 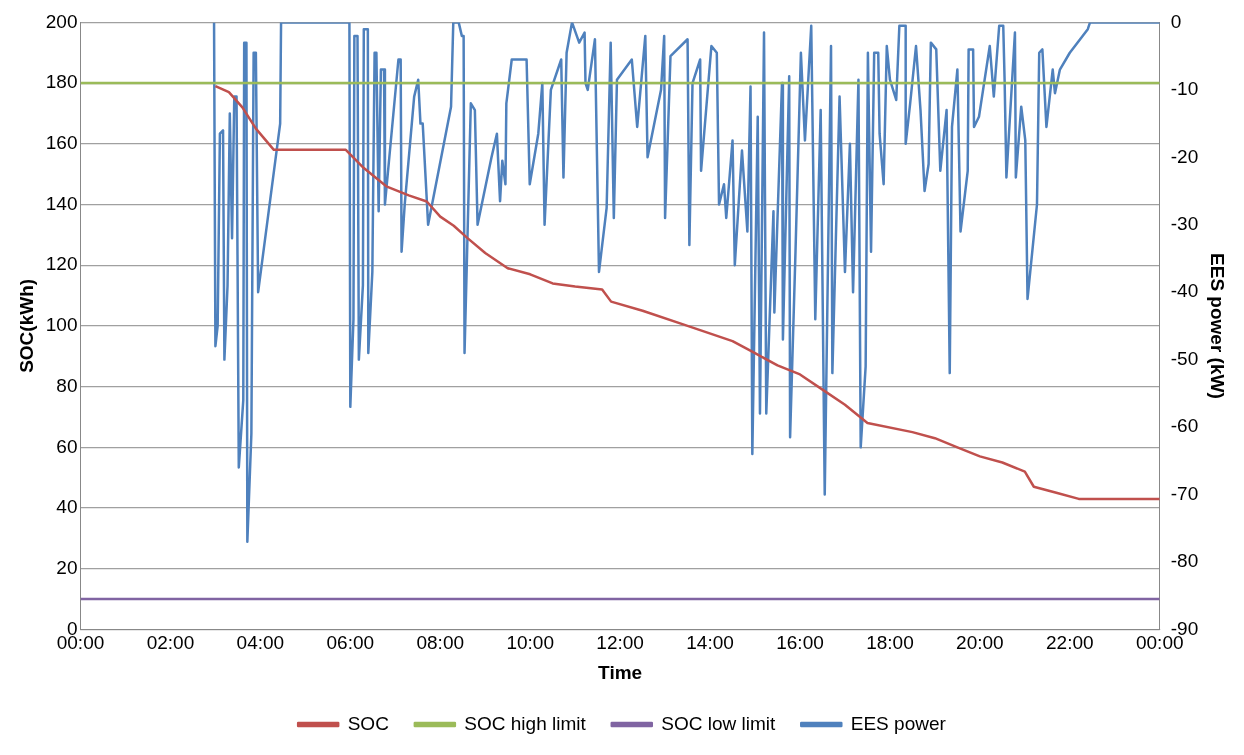 I want to click on y-tick-label: 100, so click(x=61, y=325).